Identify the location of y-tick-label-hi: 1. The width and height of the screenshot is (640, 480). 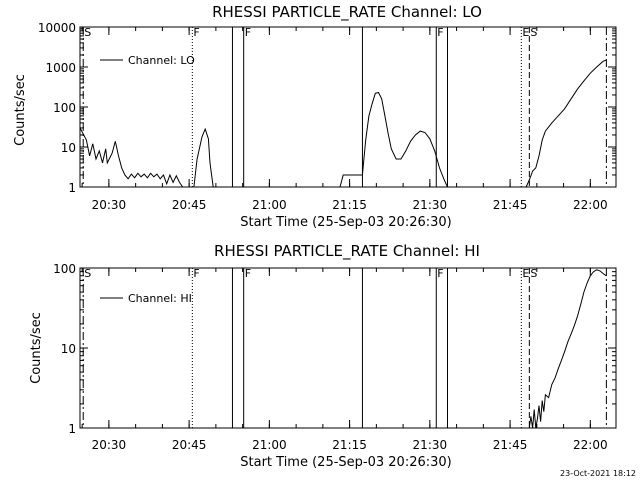
(72, 429).